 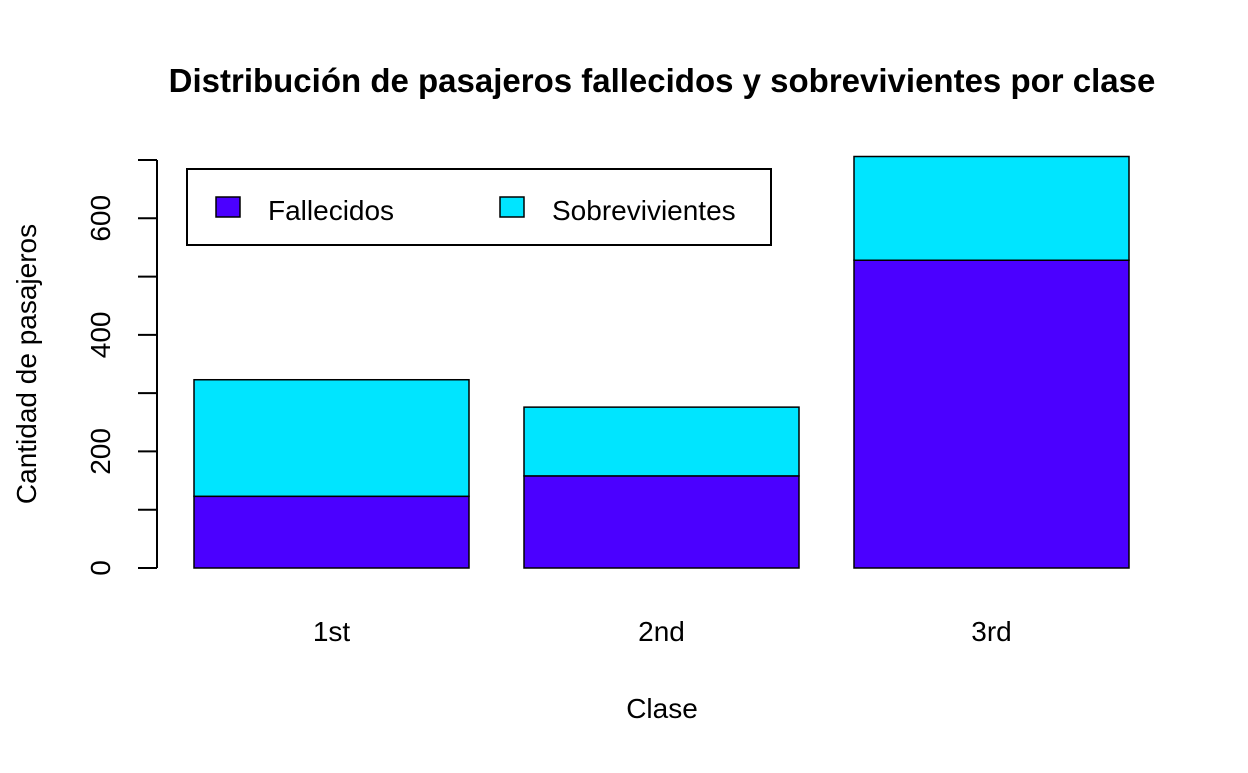 What do you see at coordinates (100, 218) in the screenshot?
I see `y-axis-tick-label: 600` at bounding box center [100, 218].